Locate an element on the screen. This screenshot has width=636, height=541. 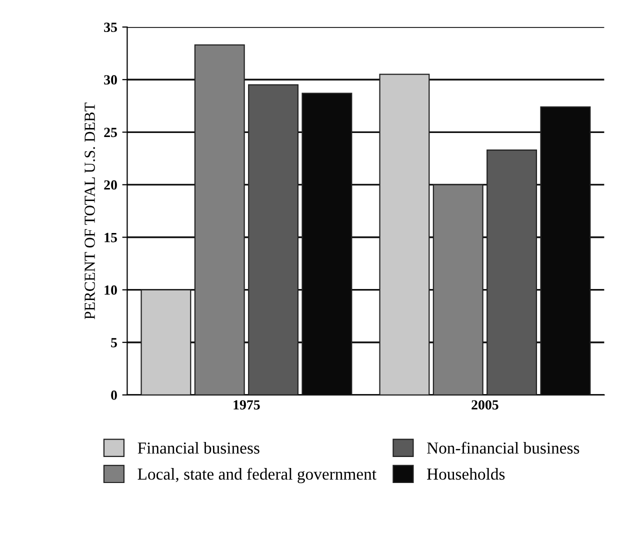
y-tick-label: 20 is located at coordinates (110, 185).